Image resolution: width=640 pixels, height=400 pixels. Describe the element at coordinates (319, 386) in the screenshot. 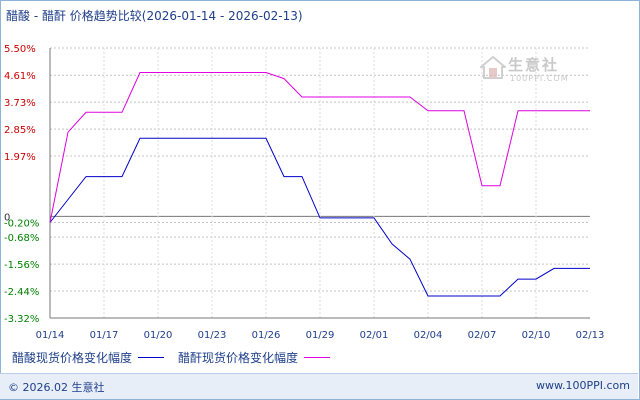

I see `footer: © 2026.02 生意社 www.100PPI.com` at that location.